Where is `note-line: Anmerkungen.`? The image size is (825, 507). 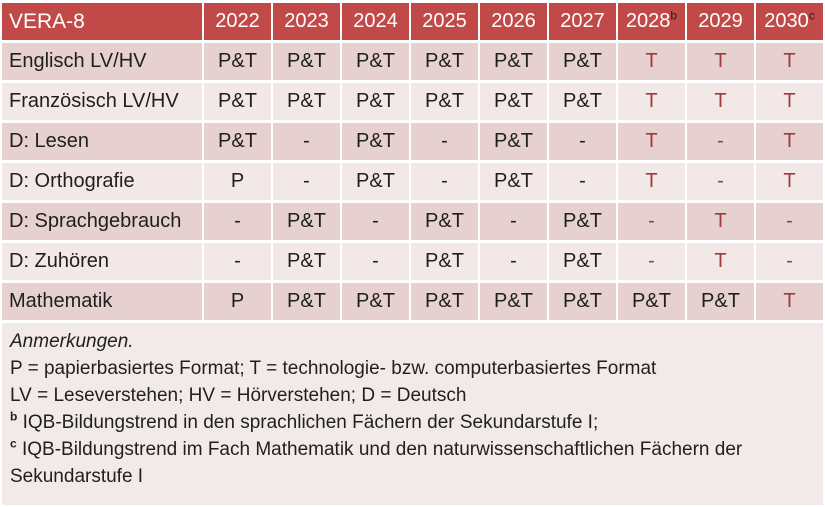
note-line: Anmerkungen. is located at coordinates (72, 341).